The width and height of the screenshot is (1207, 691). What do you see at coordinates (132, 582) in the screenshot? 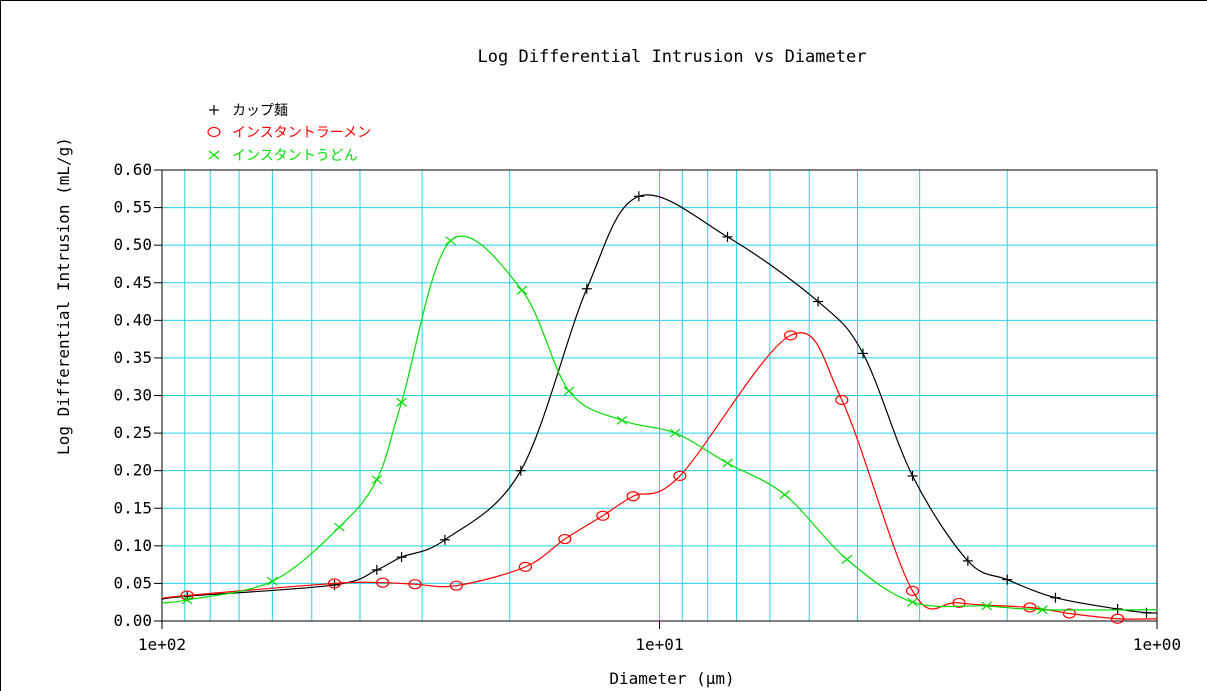
I see `y-tick-label: 0.05` at bounding box center [132, 582].